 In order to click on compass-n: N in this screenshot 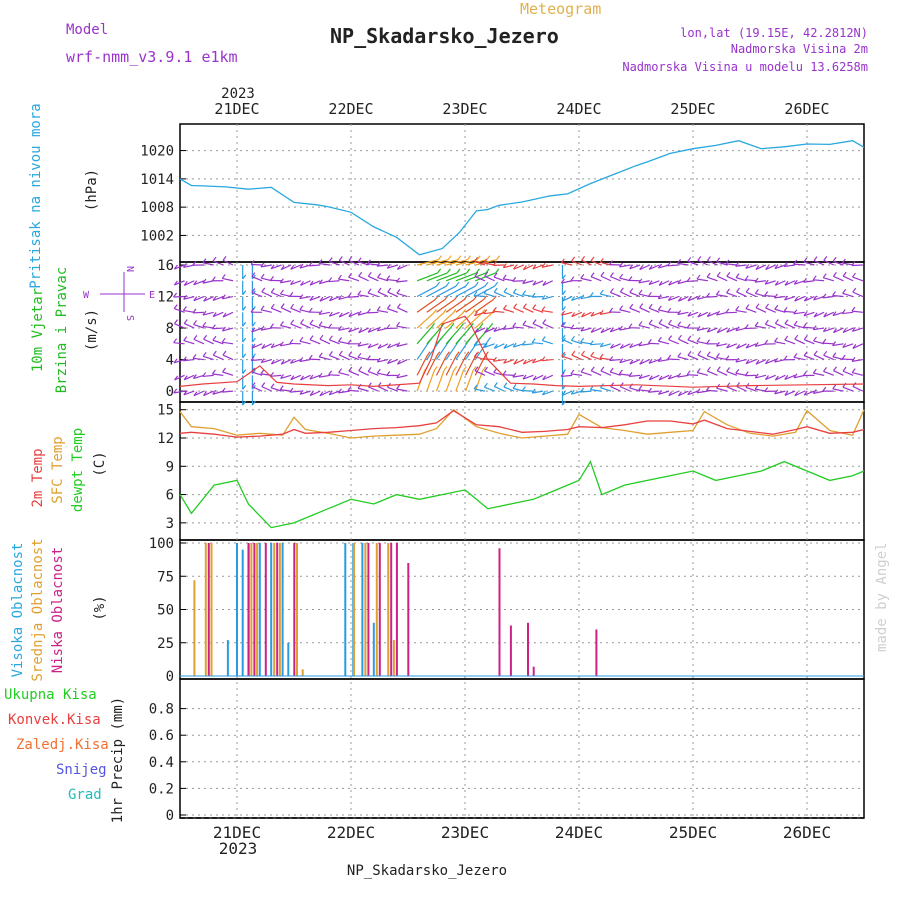, I will do `click(129, 269)`.